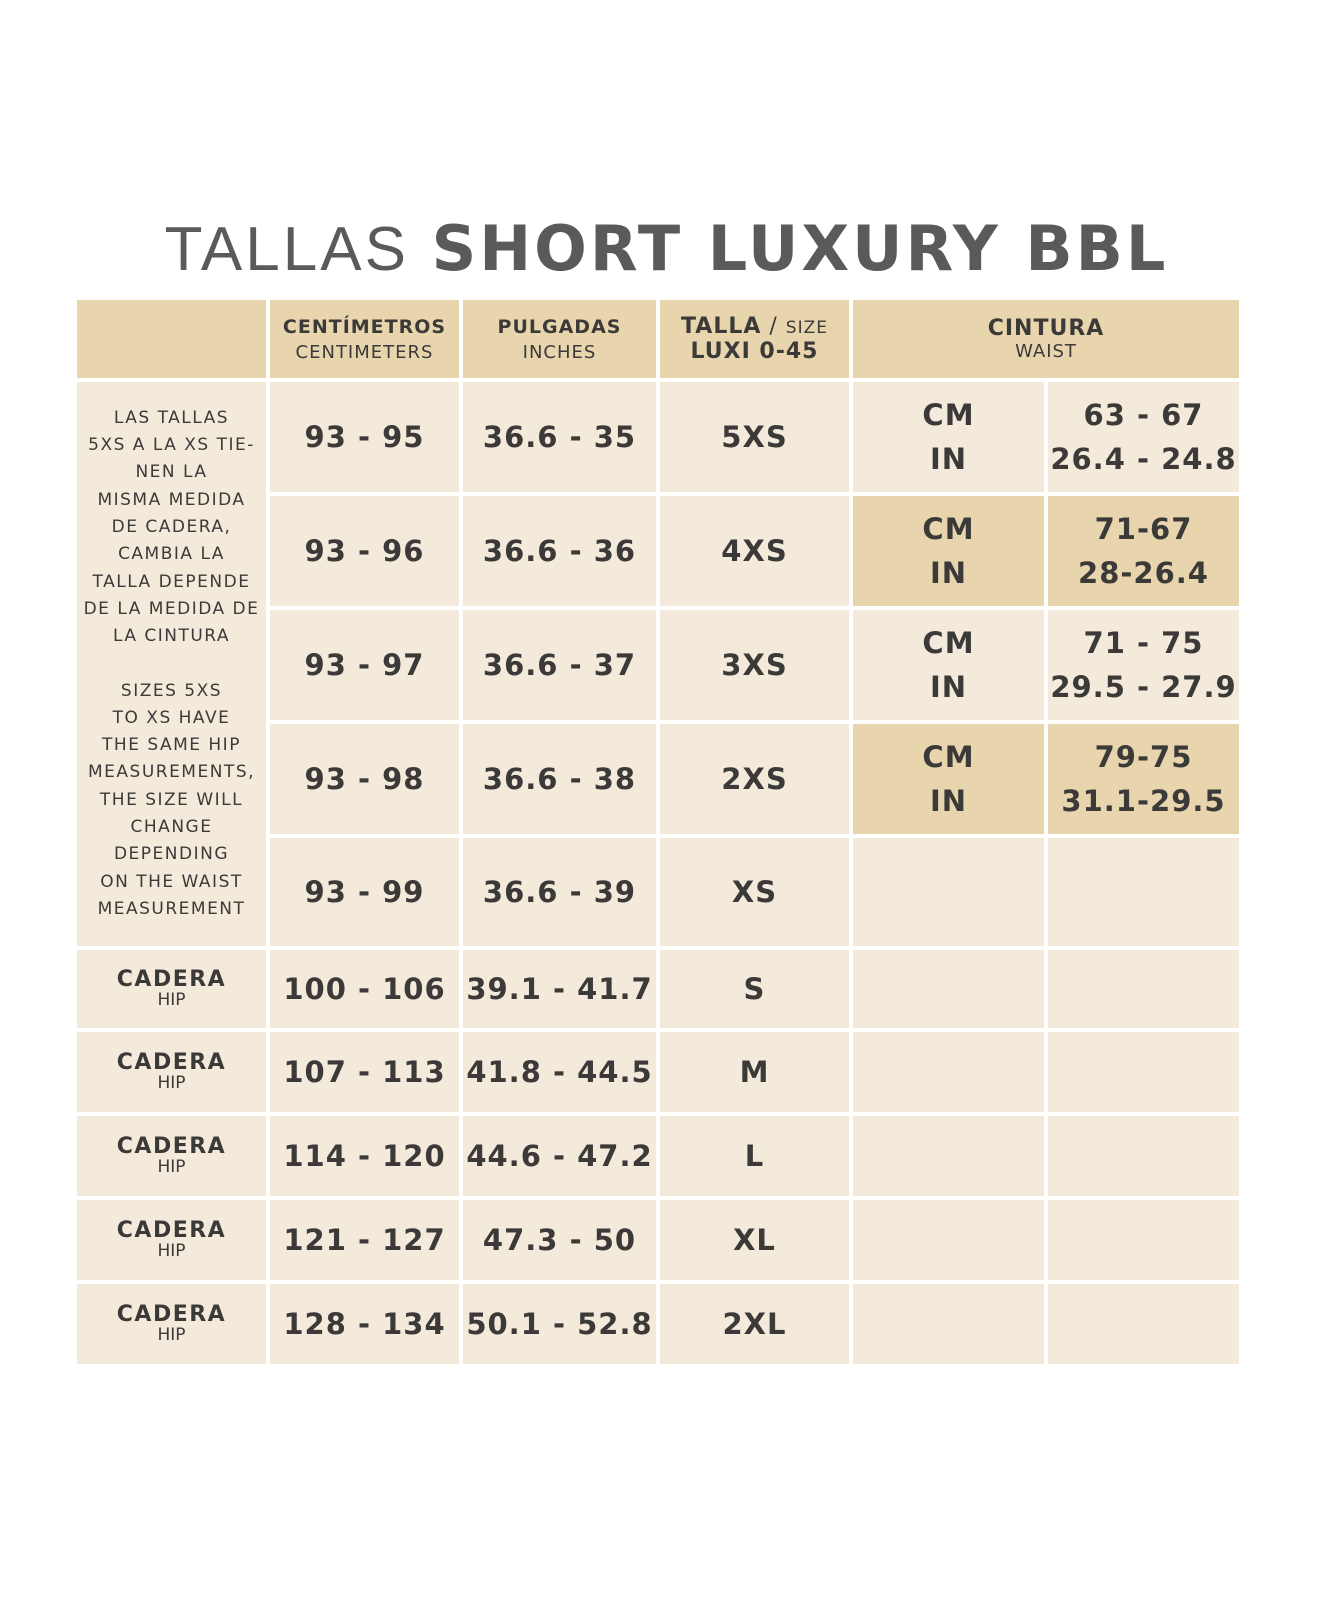 The width and height of the screenshot is (1333, 1600). I want to click on cm-cell: 93 - 96, so click(364, 551).